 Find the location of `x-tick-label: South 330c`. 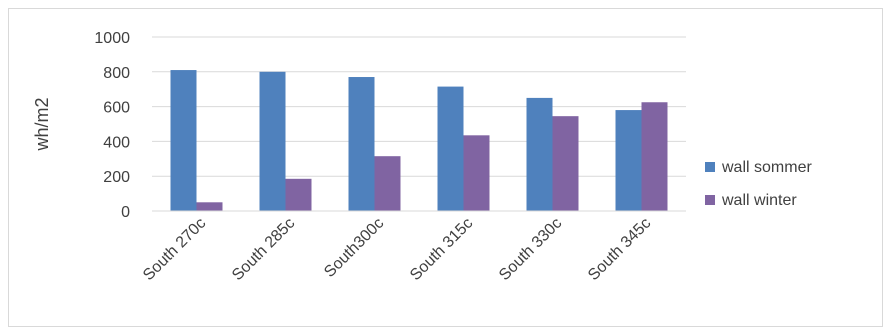

x-tick-label: South 330c is located at coordinates (530, 249).